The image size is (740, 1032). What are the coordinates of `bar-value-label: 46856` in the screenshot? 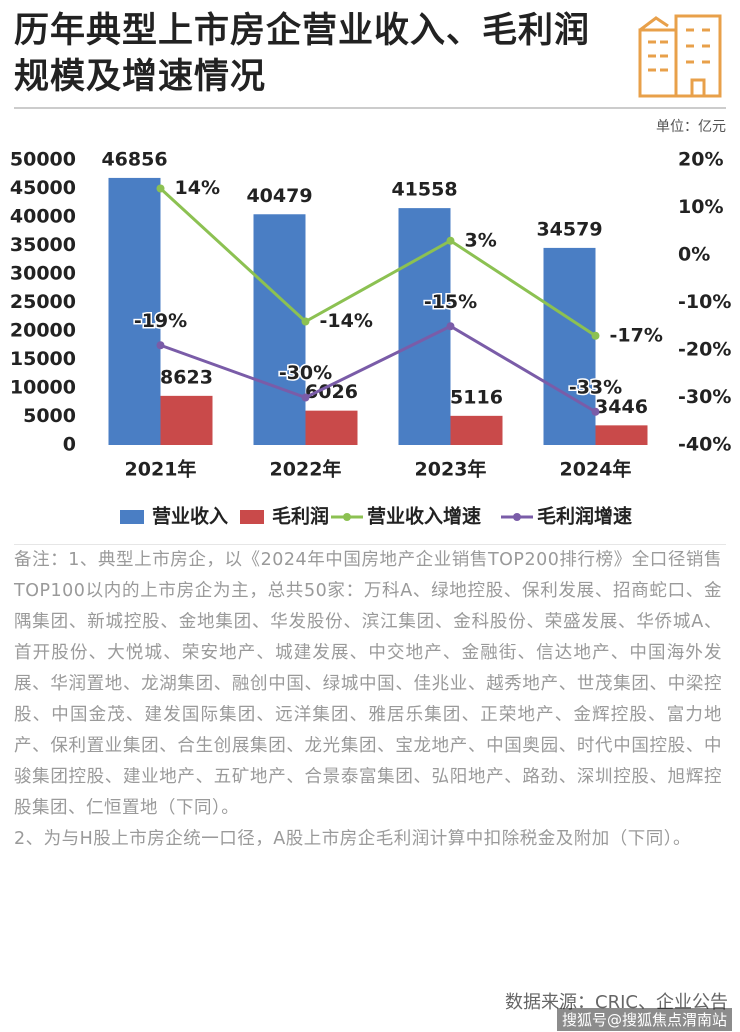 It's located at (134, 159).